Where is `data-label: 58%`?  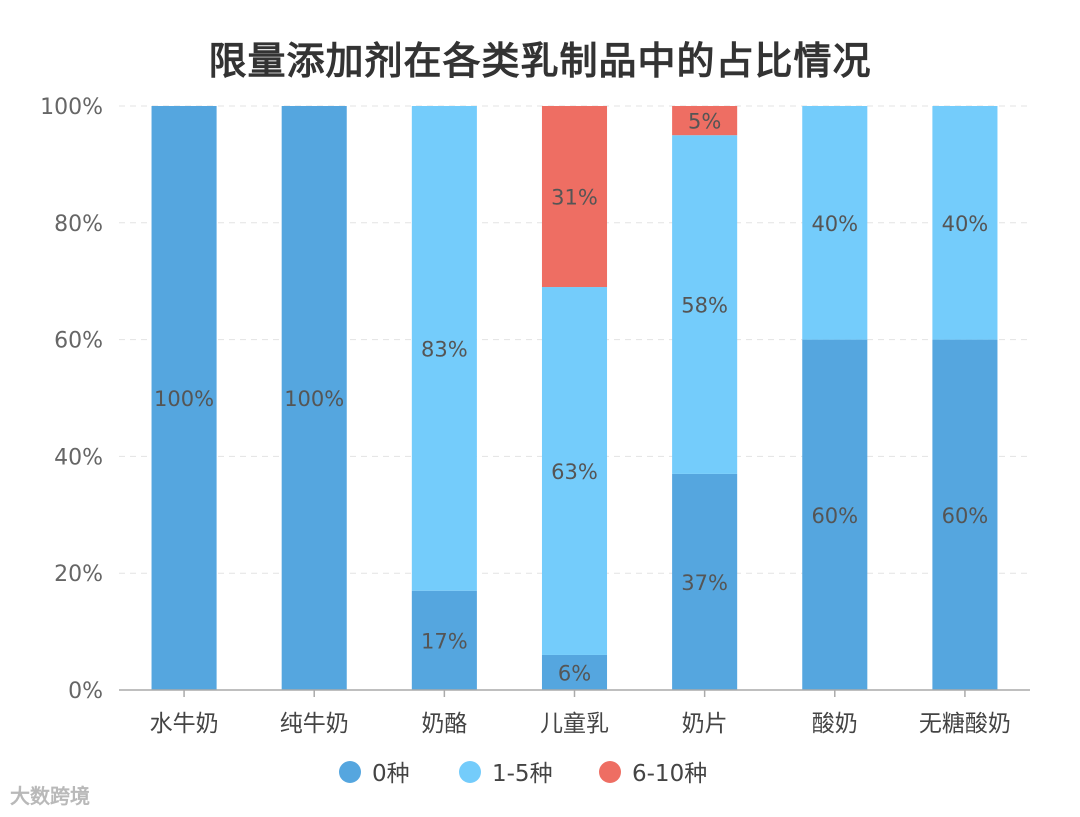
data-label: 58% is located at coordinates (704, 306).